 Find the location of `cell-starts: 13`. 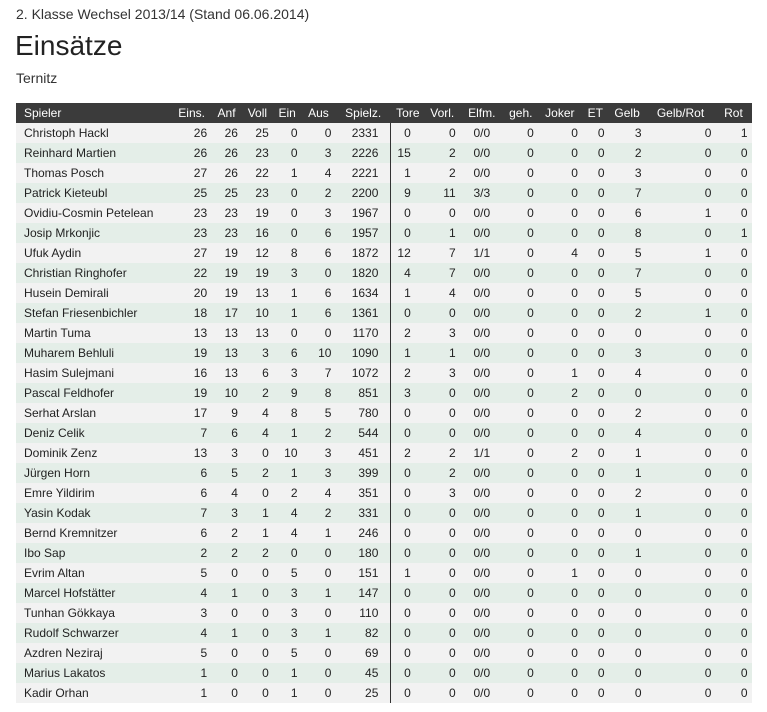

cell-starts: 13 is located at coordinates (226, 353).